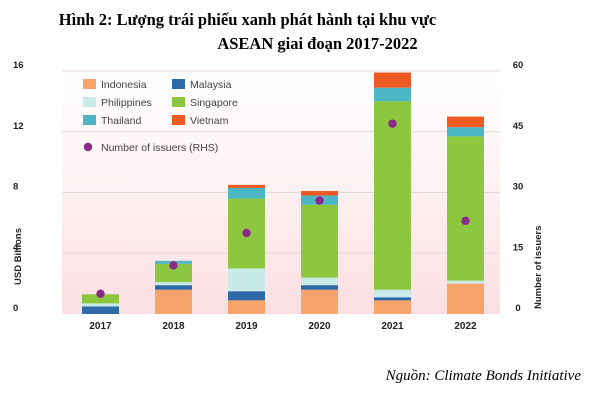 This screenshot has height=406, width=595. What do you see at coordinates (100, 326) in the screenshot?
I see `x-tick-label: 2017` at bounding box center [100, 326].